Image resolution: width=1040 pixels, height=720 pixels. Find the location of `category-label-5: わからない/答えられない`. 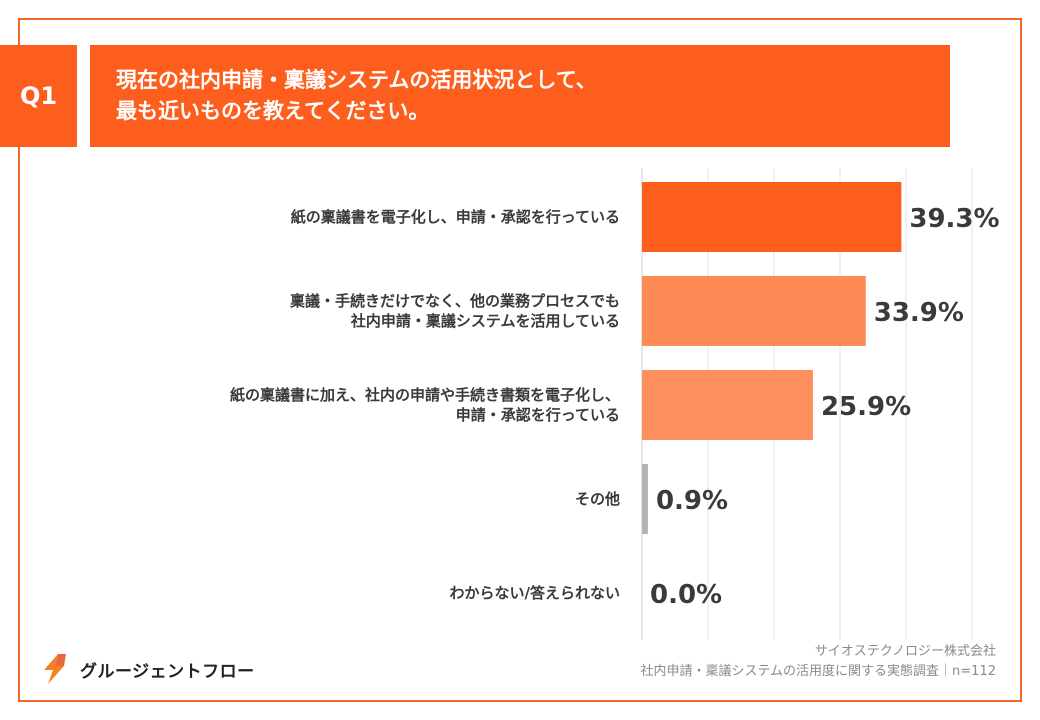

category-label-5: わからない/答えられない is located at coordinates (535, 593).